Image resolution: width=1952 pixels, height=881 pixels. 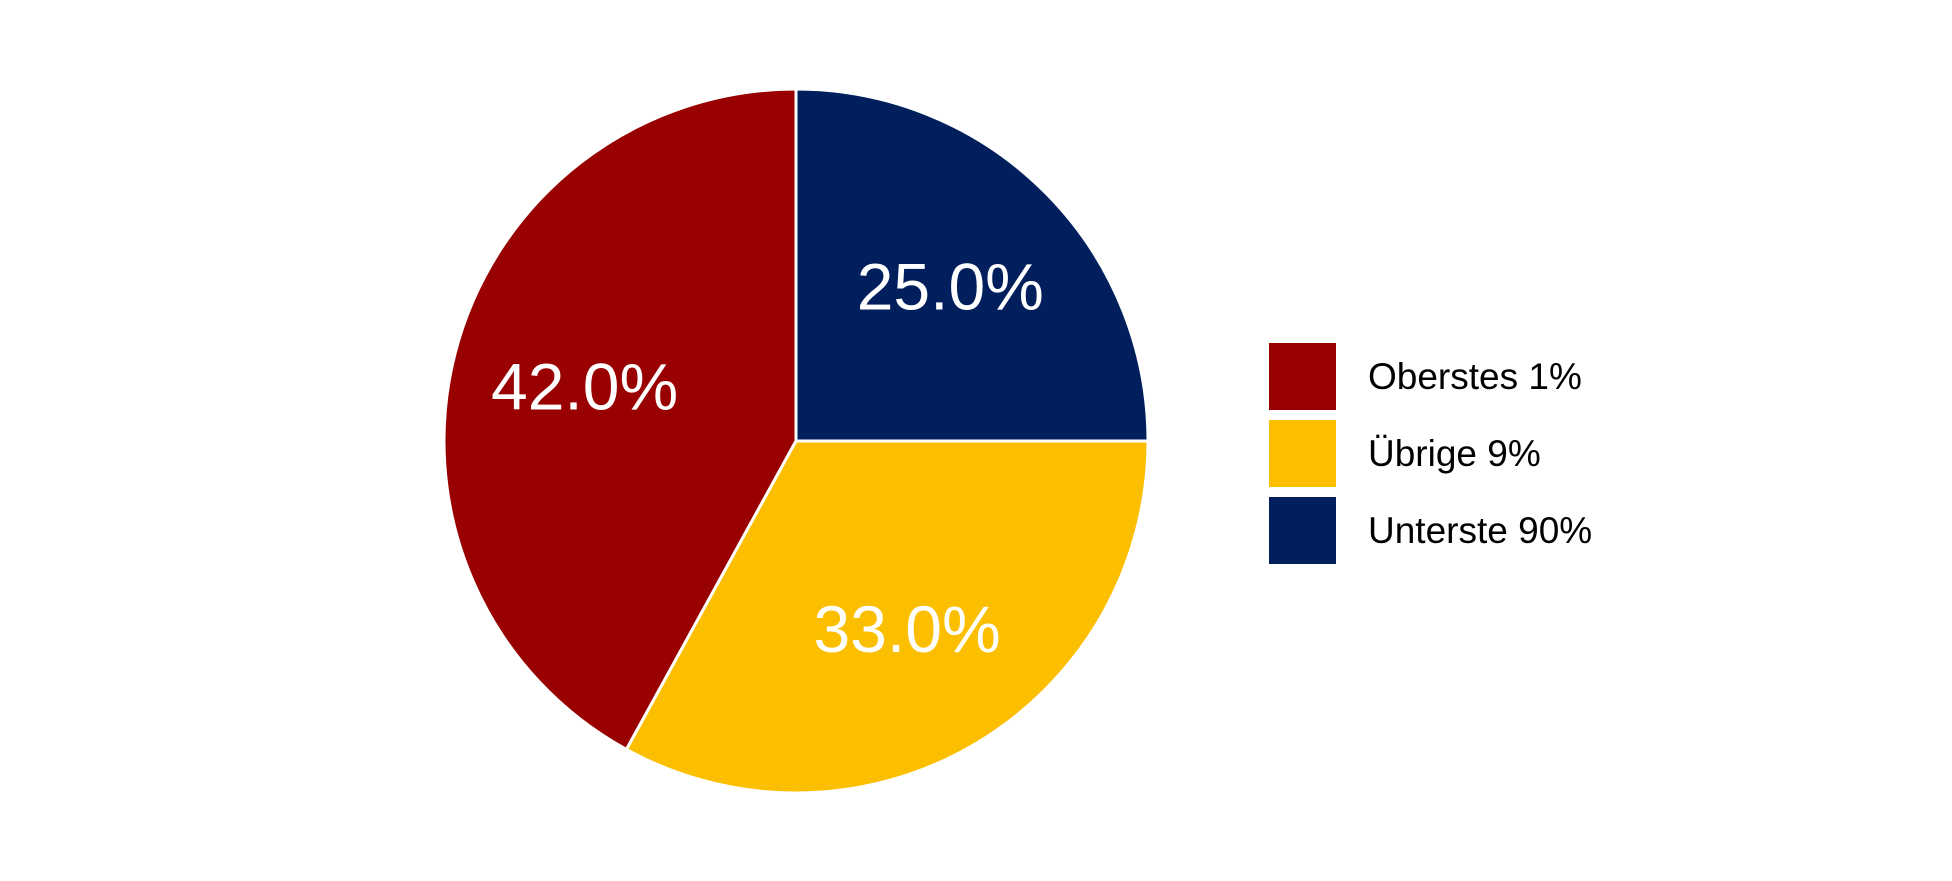 What do you see at coordinates (950, 287) in the screenshot?
I see `slice-value-label-3: 25.0%` at bounding box center [950, 287].